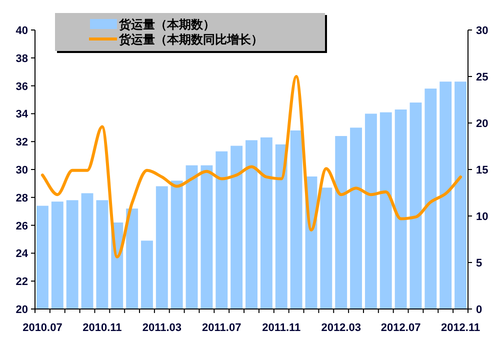 The height and width of the screenshot is (344, 503). Describe the element at coordinates (22, 142) in the screenshot. I see `y-tick-label: 32` at that location.